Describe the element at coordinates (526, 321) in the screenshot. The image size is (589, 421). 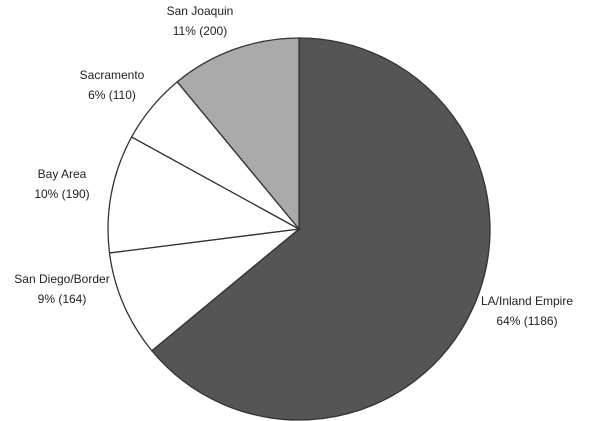
I see `slice-value-label: 64% (1186)` at that location.